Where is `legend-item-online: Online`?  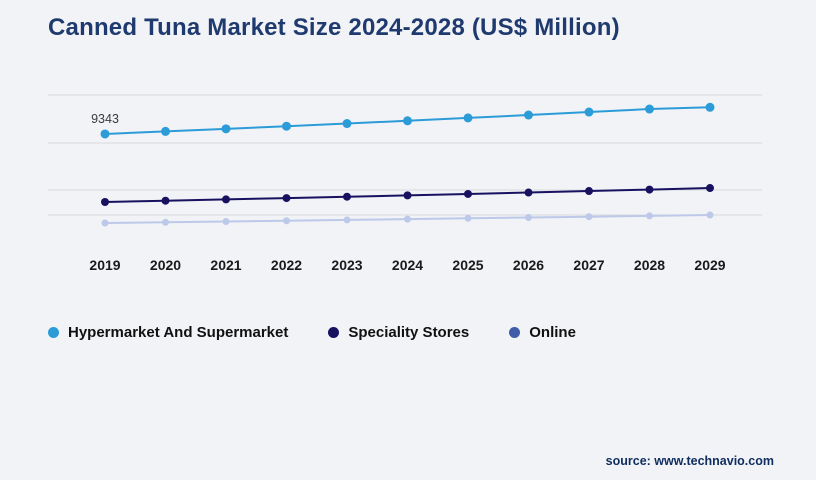 legend-item-online: Online is located at coordinates (542, 332).